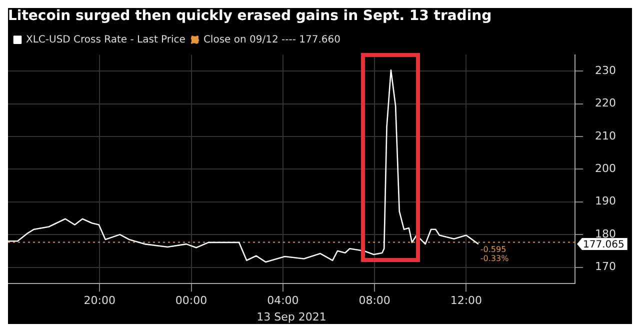  I want to click on chart-title: Litecoin surged then quickly erased gains in Sept. 13 trading, so click(250, 16).